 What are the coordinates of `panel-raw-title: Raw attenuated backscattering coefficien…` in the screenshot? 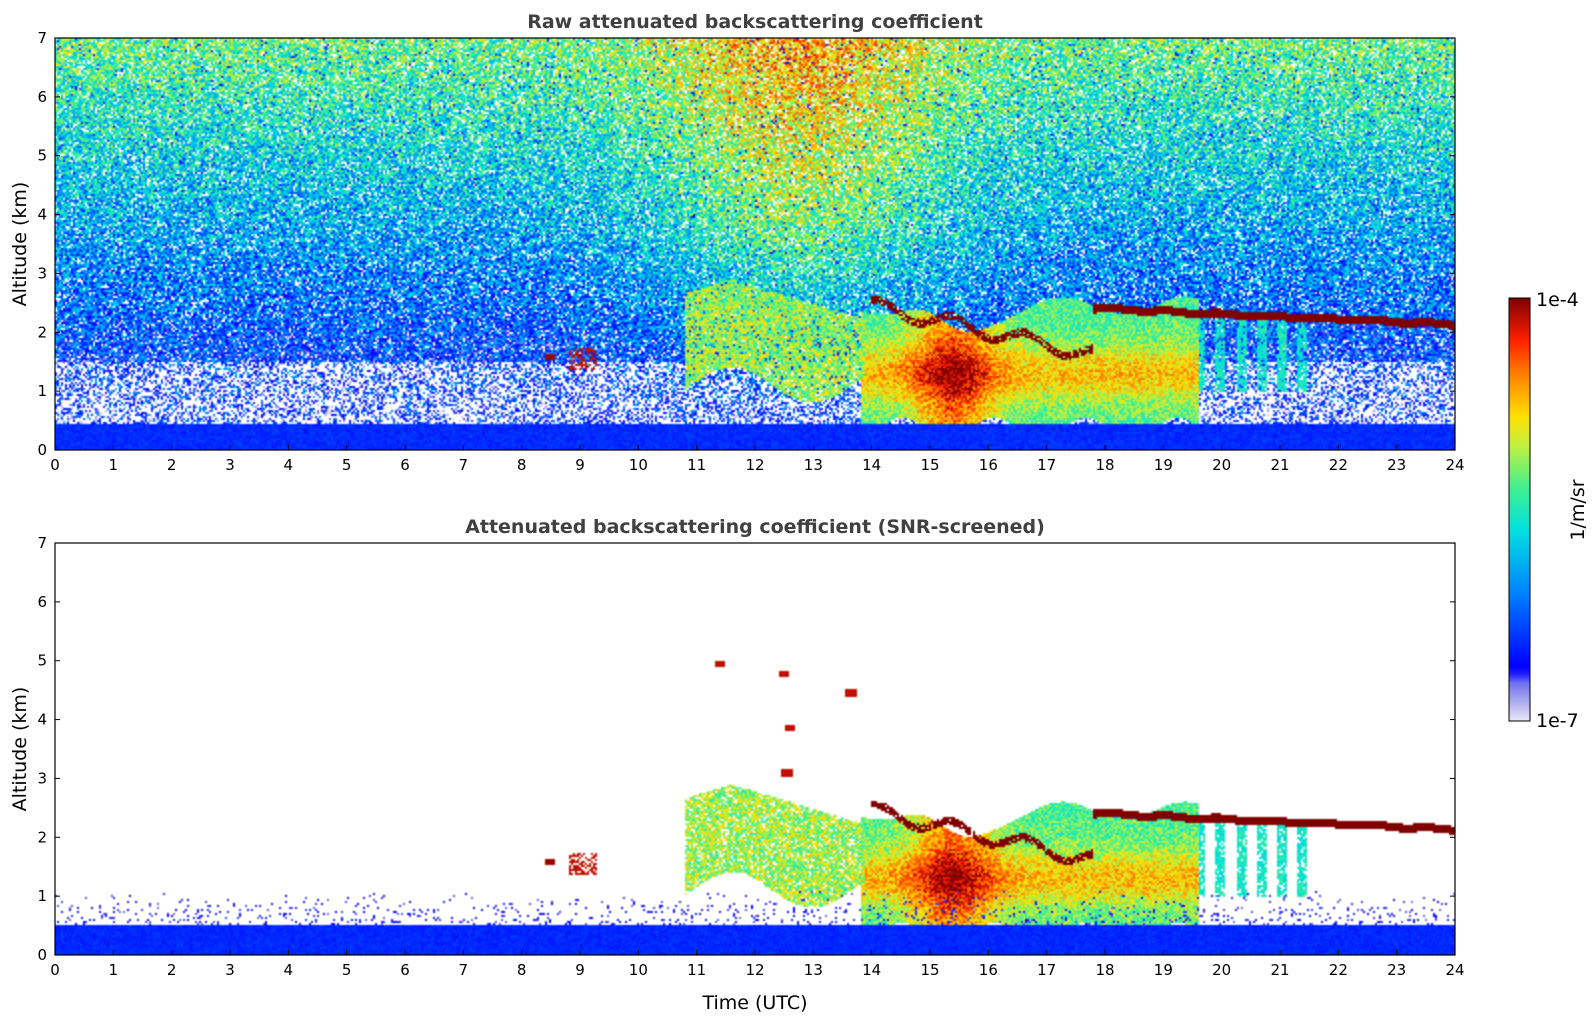 It's located at (755, 22).